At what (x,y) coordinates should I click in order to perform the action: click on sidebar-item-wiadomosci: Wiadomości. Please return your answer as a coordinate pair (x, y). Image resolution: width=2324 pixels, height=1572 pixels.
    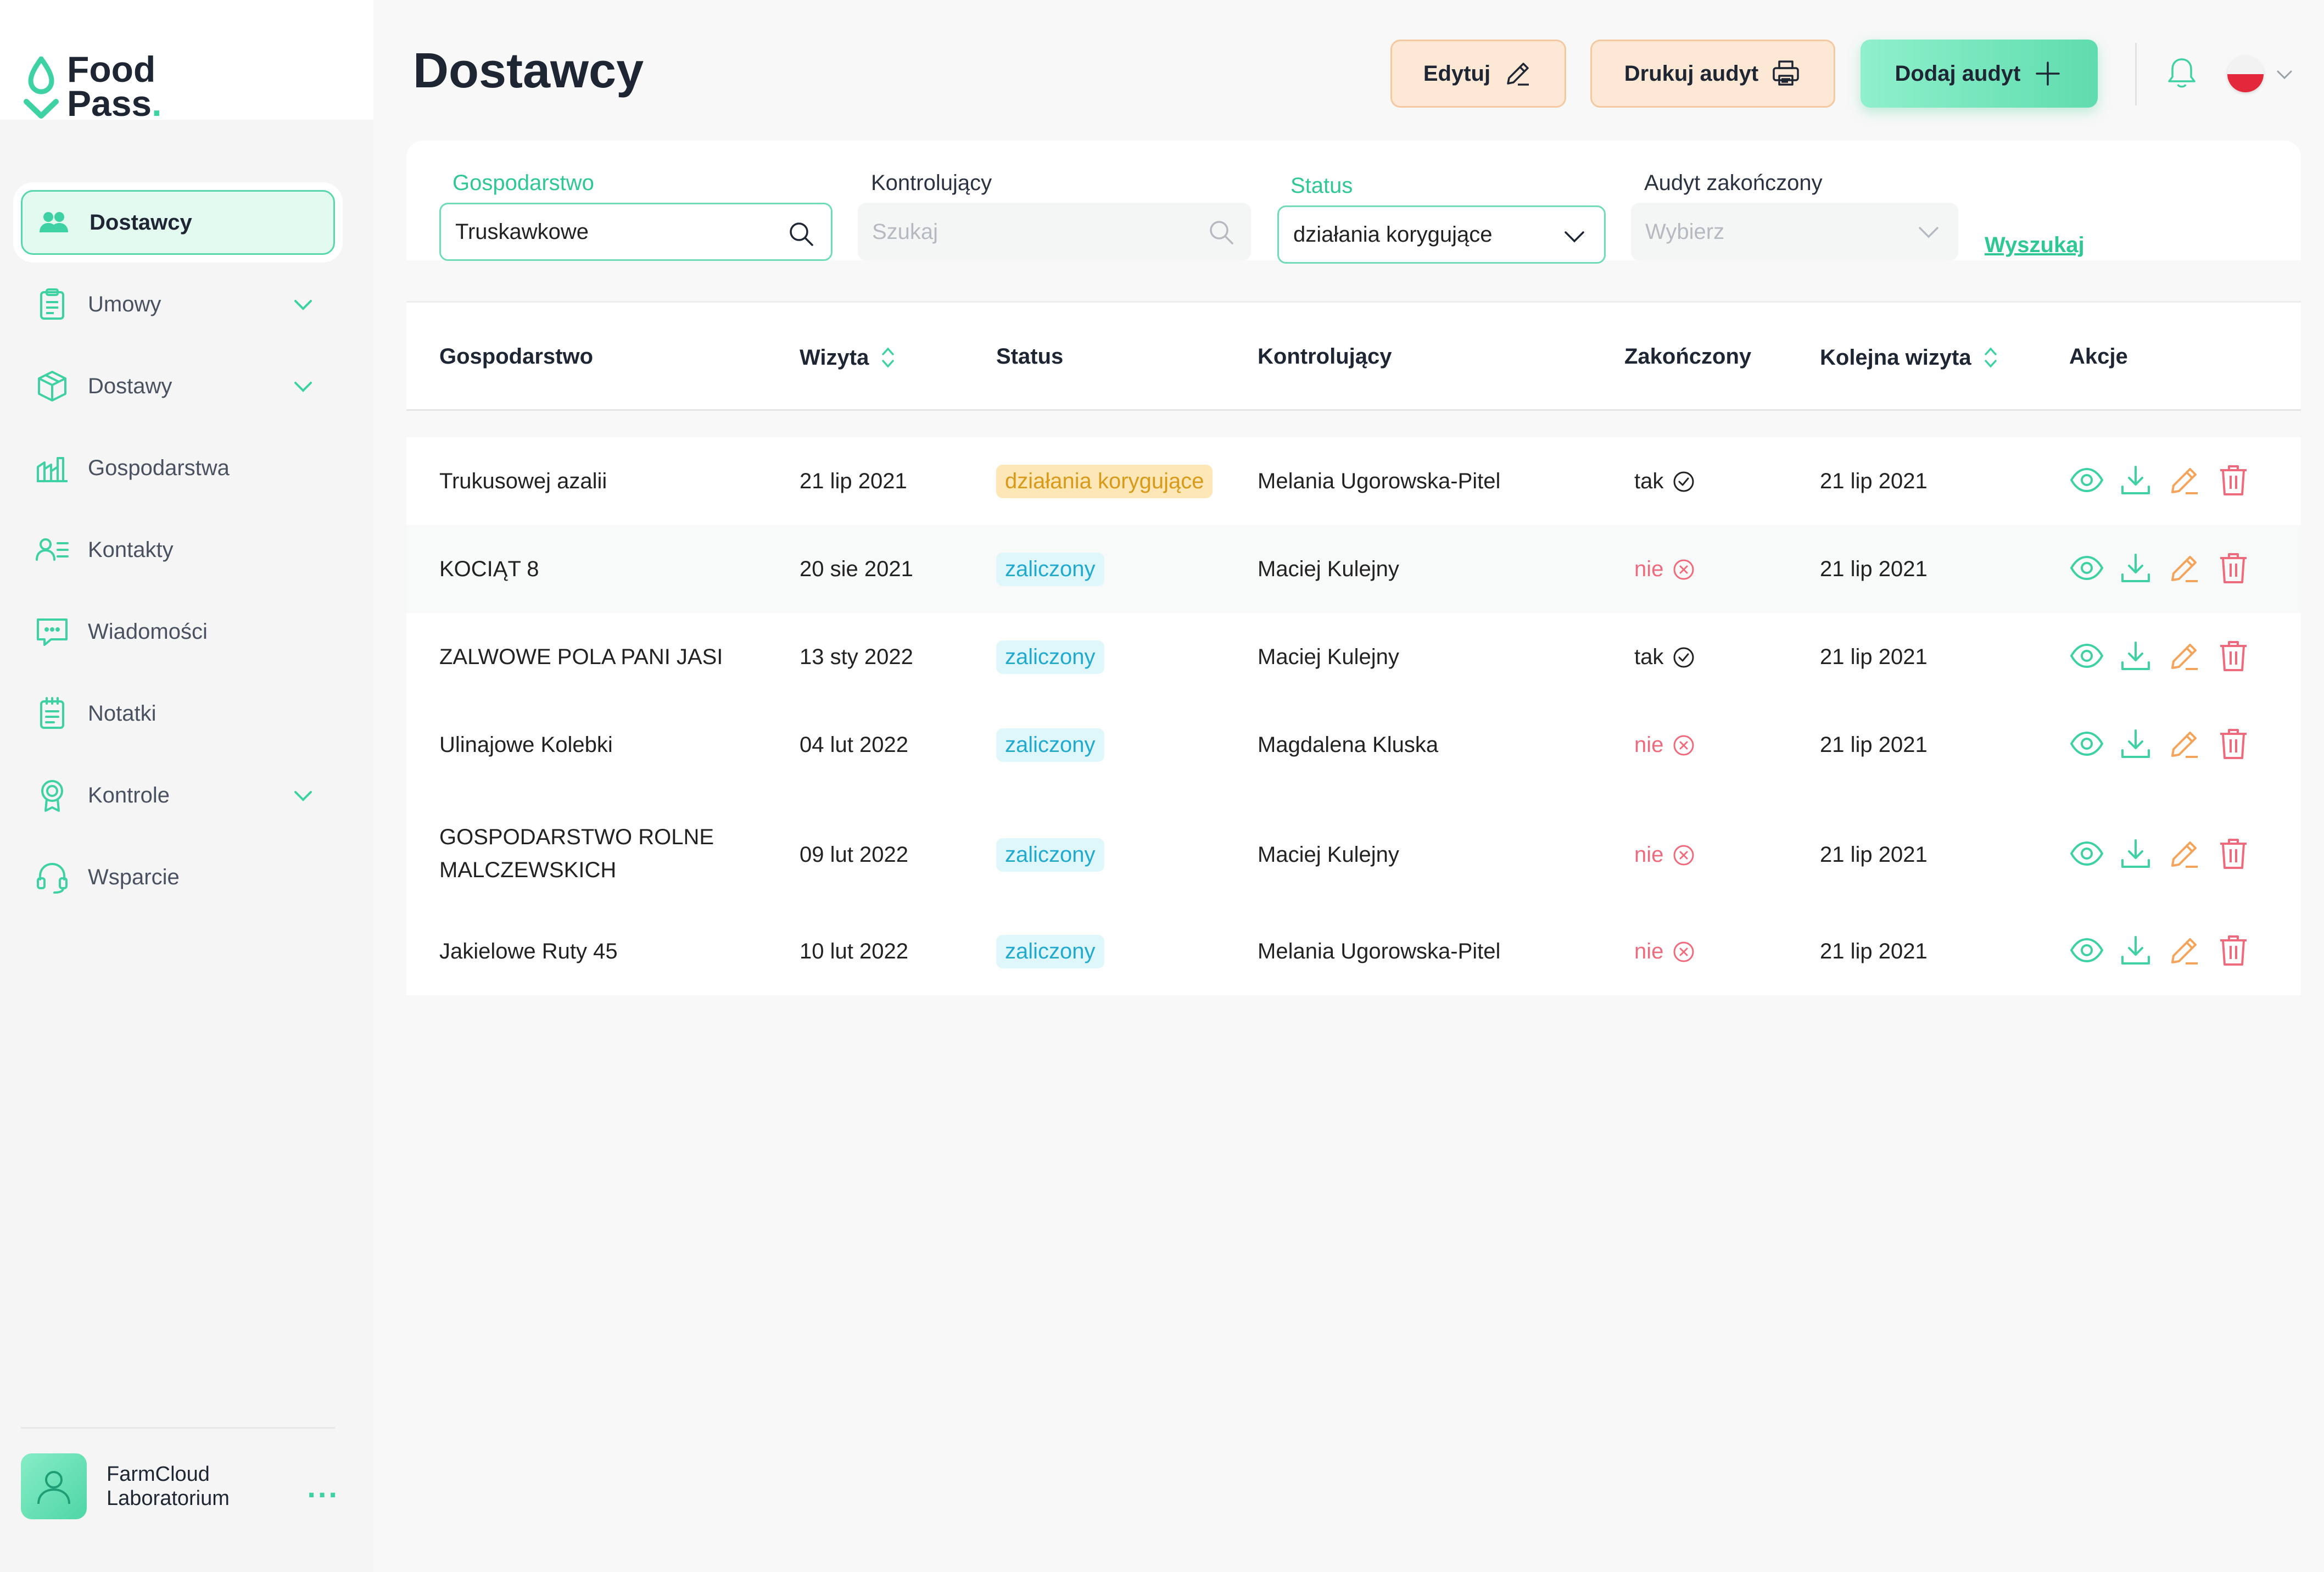
    Looking at the image, I should click on (178, 632).